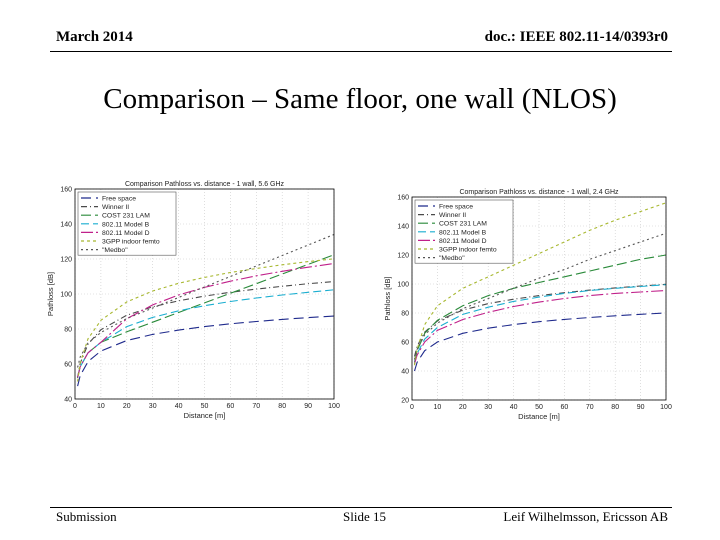 This screenshot has width=720, height=540. I want to click on chart-1-x-tick-label: 10, so click(438, 407).